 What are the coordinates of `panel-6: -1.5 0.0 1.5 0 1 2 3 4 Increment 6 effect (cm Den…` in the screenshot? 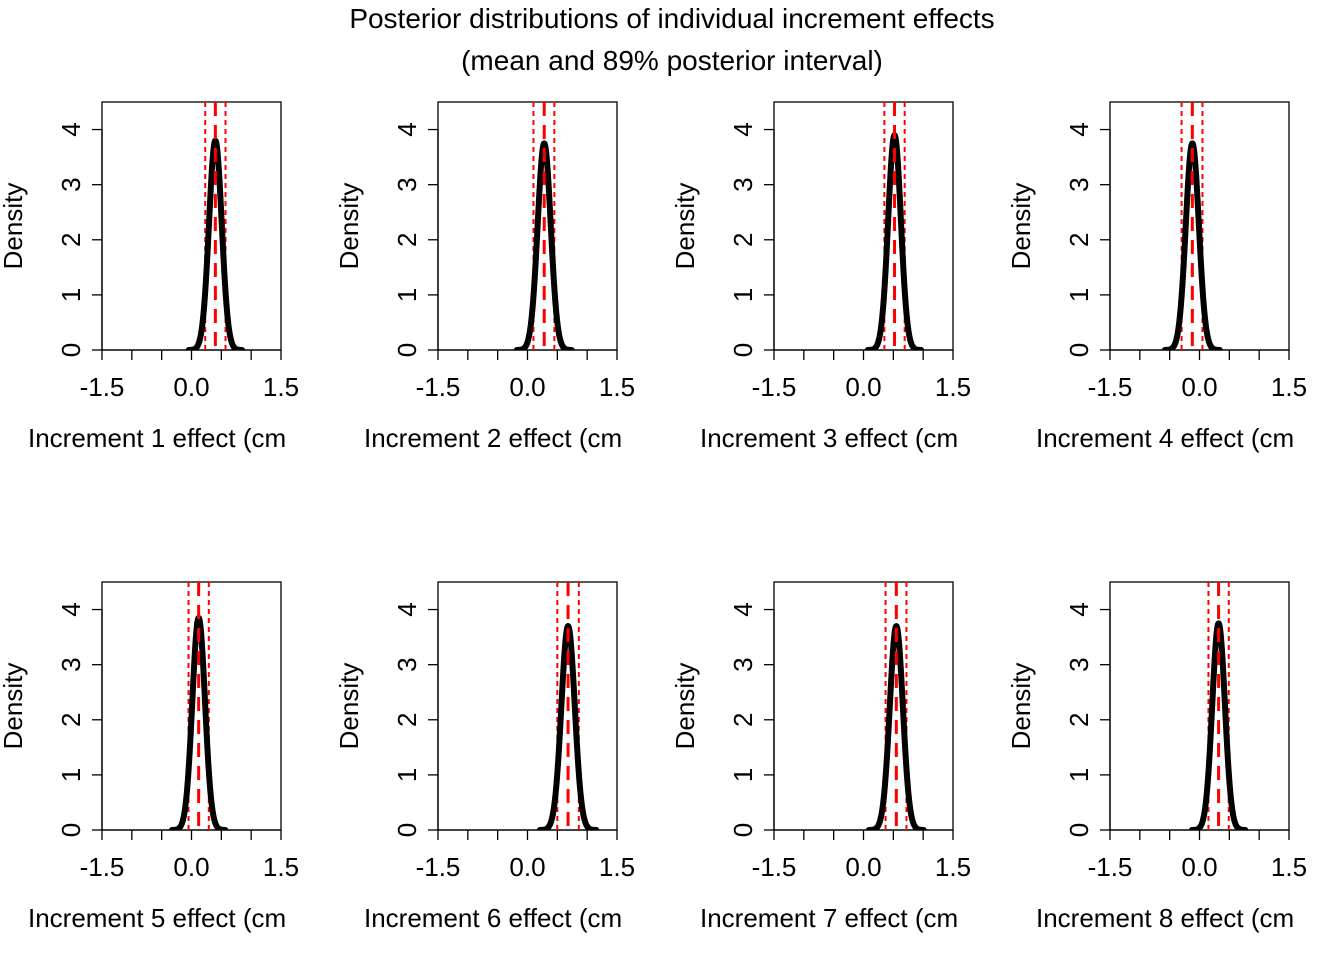 It's located at (484, 757).